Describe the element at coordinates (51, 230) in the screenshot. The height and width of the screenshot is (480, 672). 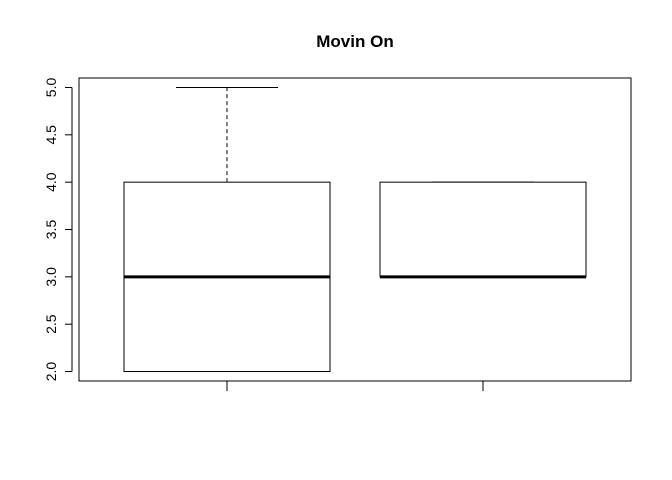
I see `y-tick-label: 3.5` at that location.